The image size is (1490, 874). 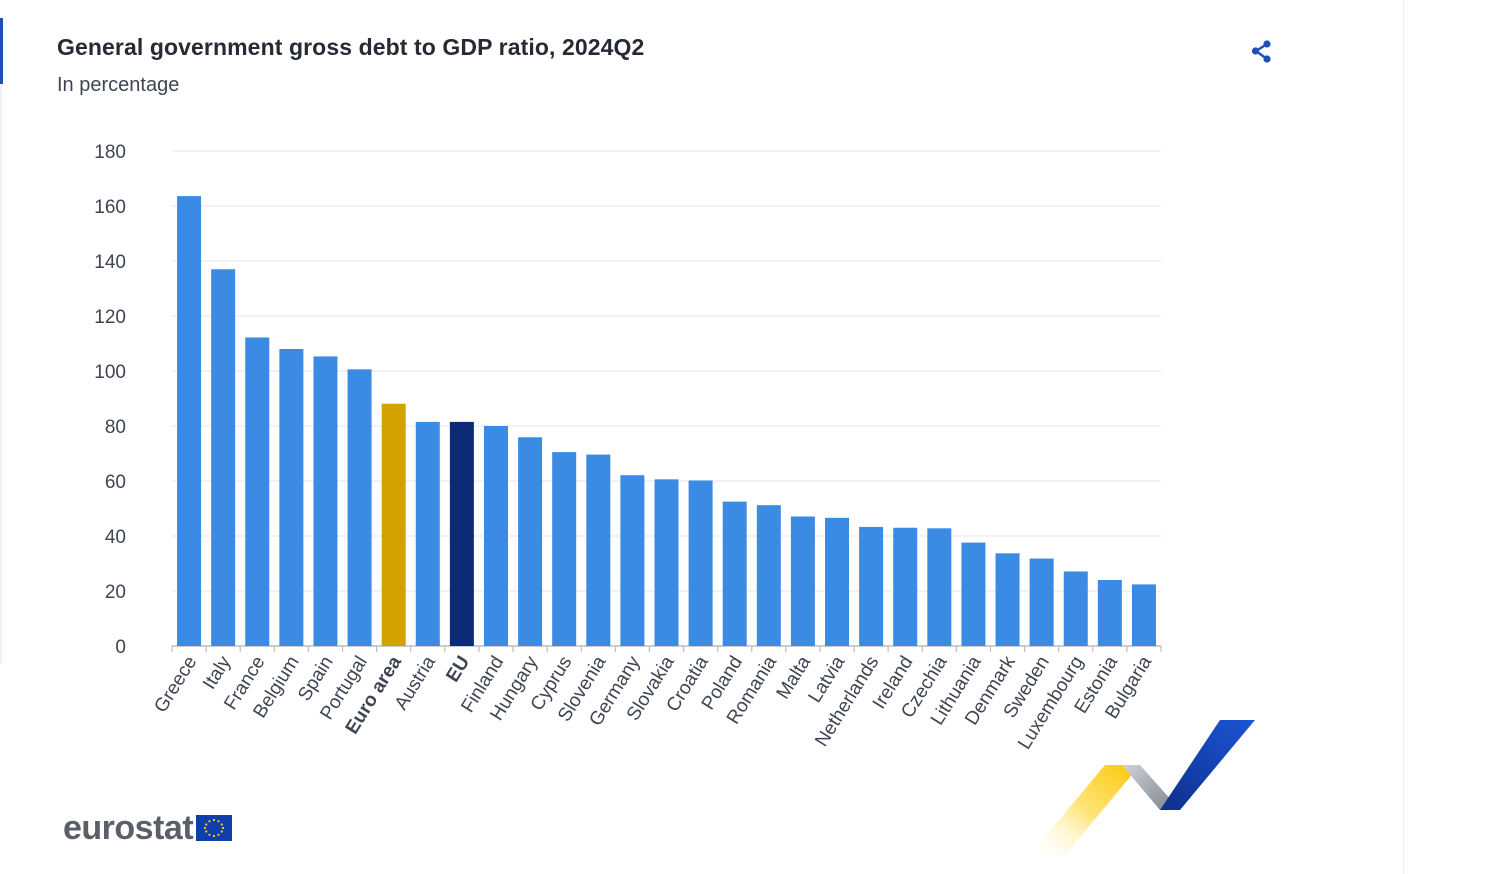 I want to click on left-edge-accent, so click(x=1, y=51).